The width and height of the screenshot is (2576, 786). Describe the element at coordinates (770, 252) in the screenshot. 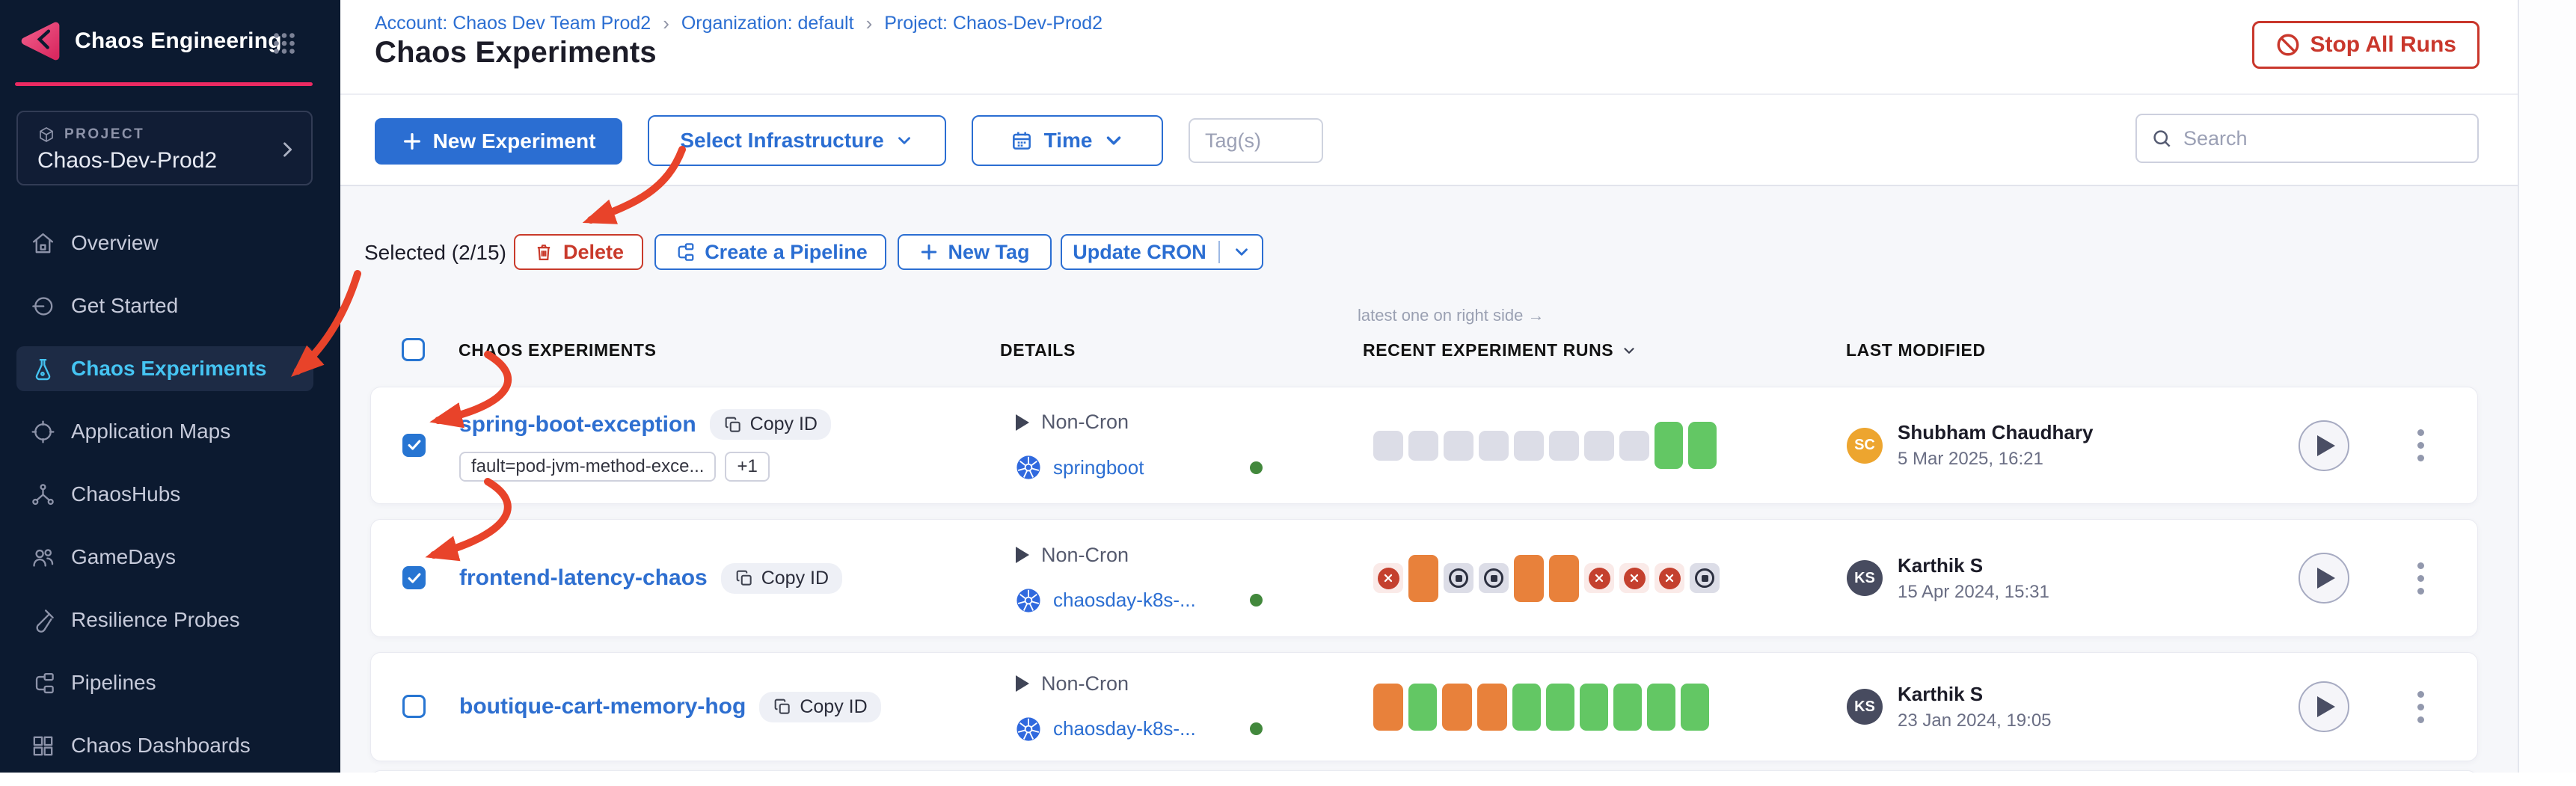

I see `create-pipeline-button: Create a Pipeline` at that location.